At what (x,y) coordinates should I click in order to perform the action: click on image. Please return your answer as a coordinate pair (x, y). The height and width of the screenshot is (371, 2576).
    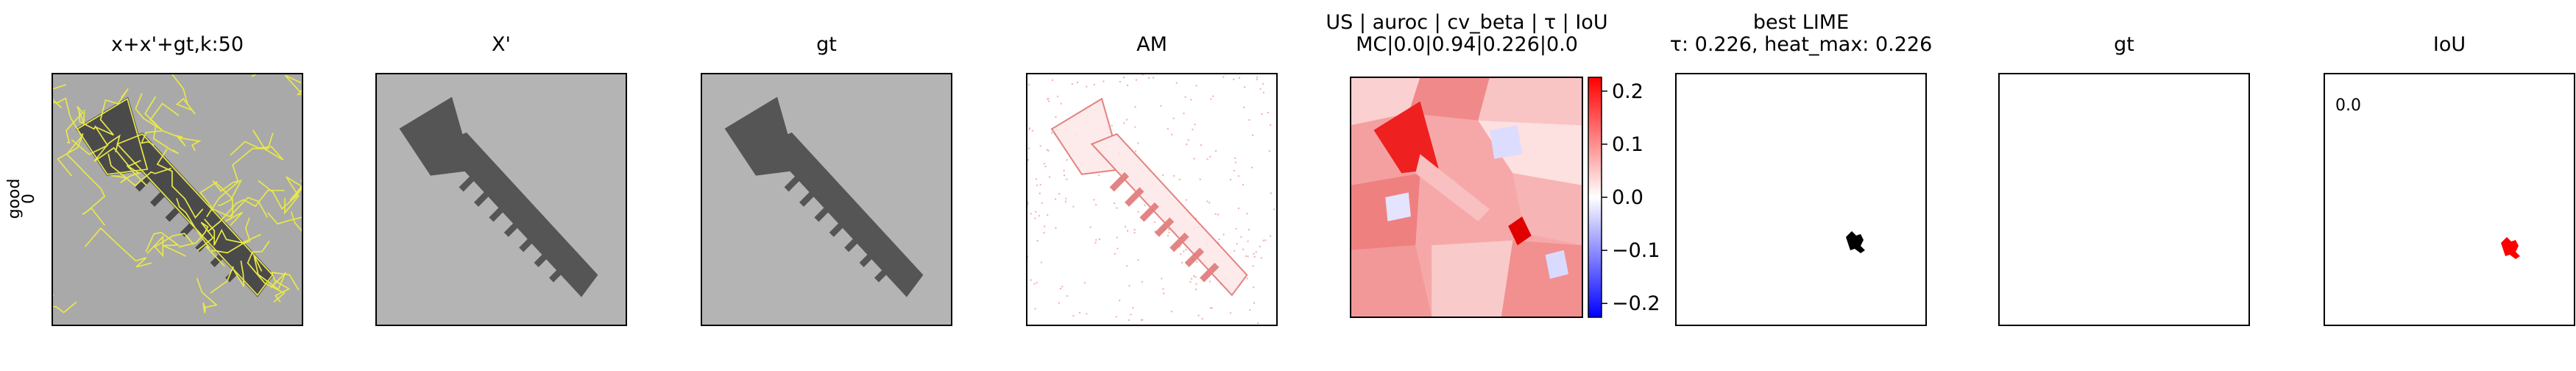
    Looking at the image, I should click on (501, 200).